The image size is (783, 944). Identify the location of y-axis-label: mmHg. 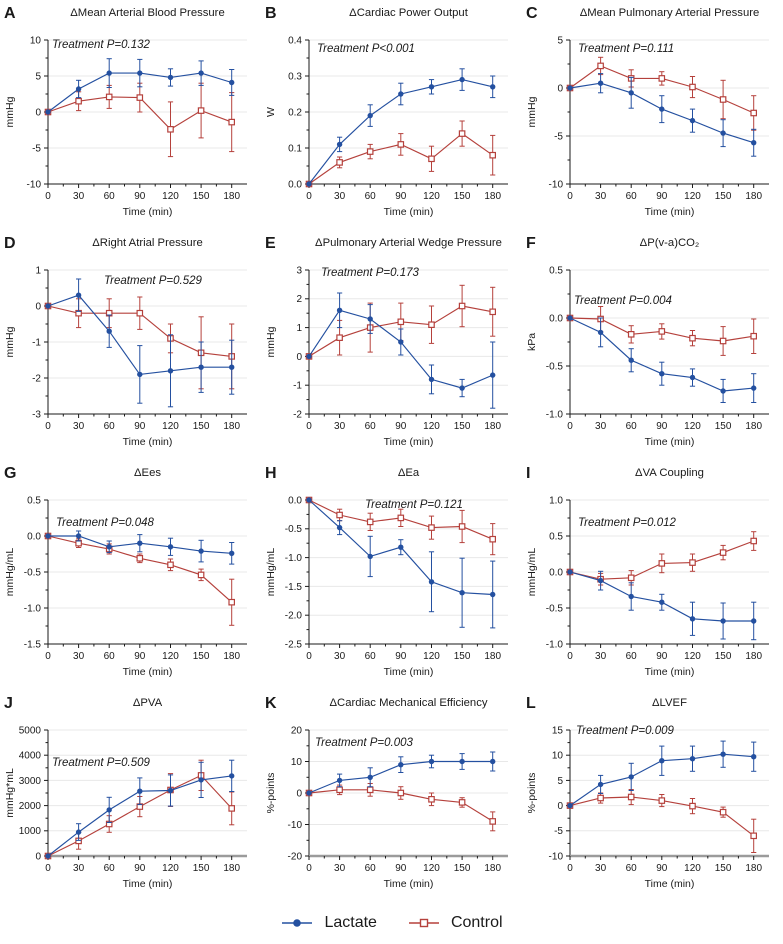
(271, 341).